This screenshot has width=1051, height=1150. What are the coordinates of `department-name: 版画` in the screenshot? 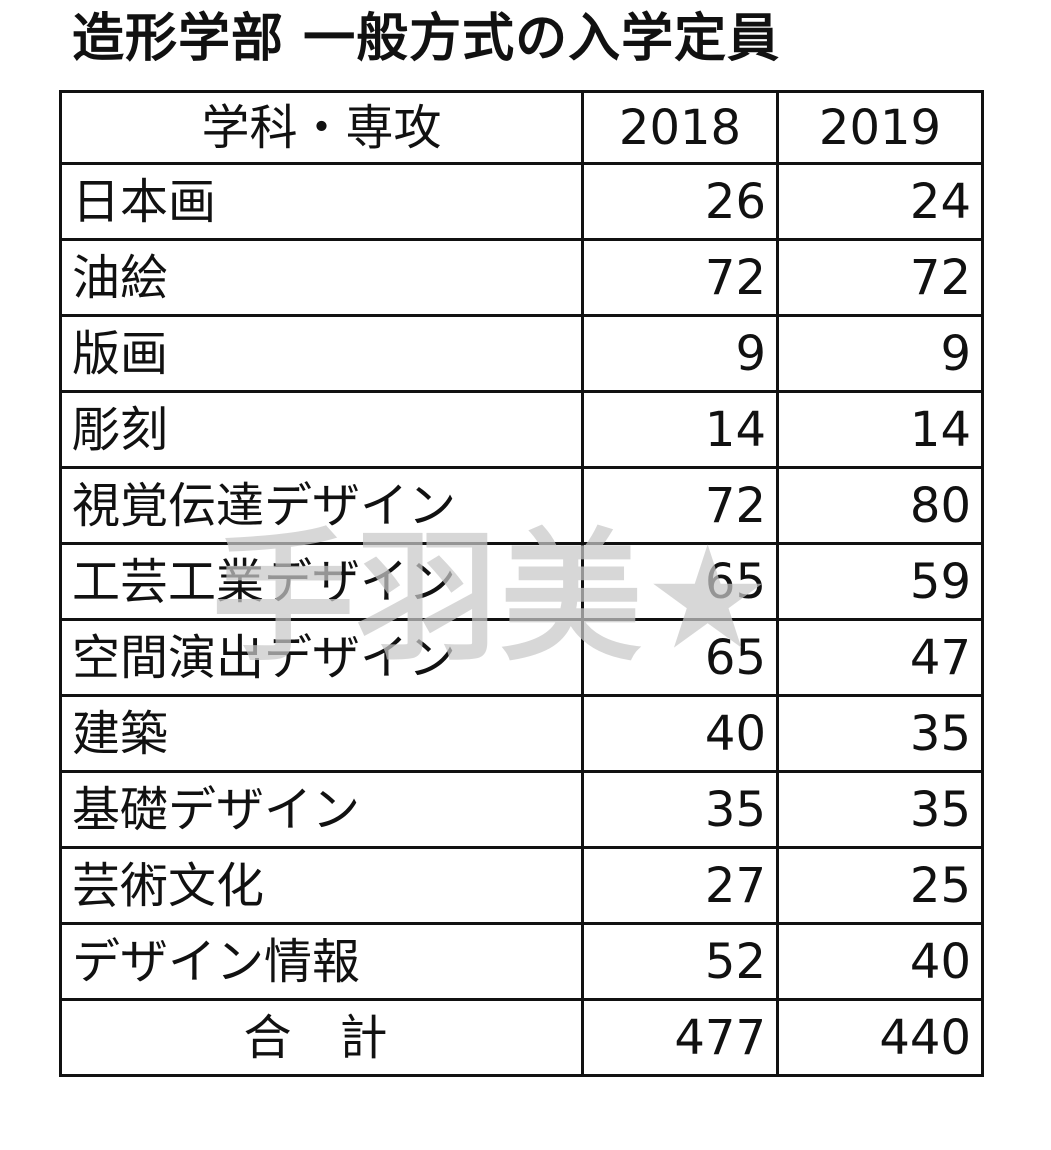 It's located at (321, 353).